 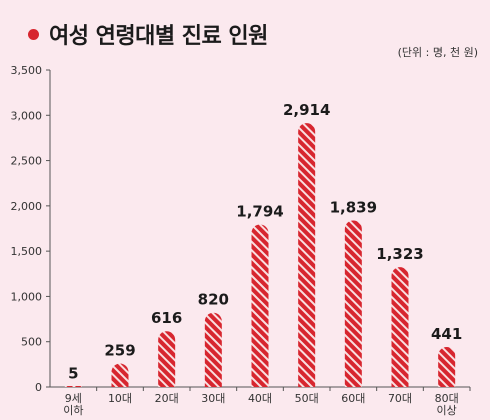 What do you see at coordinates (73, 398) in the screenshot?
I see `x-category-label: 9세` at bounding box center [73, 398].